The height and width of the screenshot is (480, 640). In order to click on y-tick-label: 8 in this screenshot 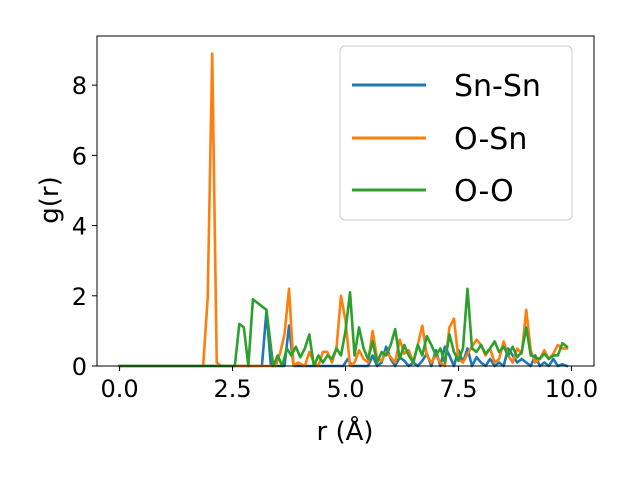, I will do `click(79, 86)`.